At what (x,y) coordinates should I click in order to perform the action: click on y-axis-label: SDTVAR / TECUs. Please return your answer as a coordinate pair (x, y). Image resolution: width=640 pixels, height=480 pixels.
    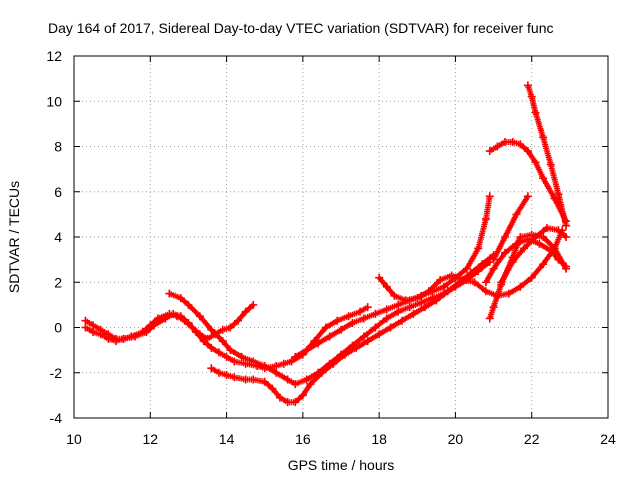
    Looking at the image, I should click on (14, 237).